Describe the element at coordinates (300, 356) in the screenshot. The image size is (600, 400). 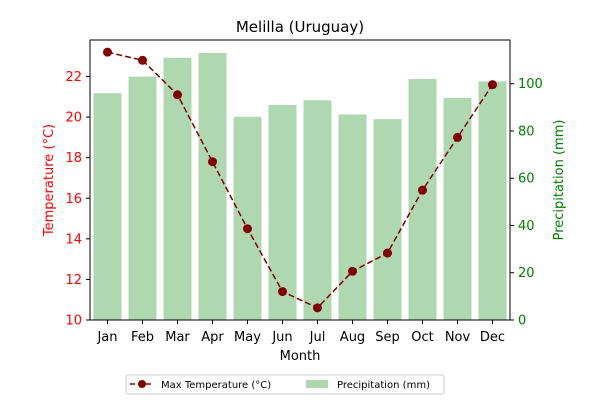
I see `x-axis-label: Month` at that location.